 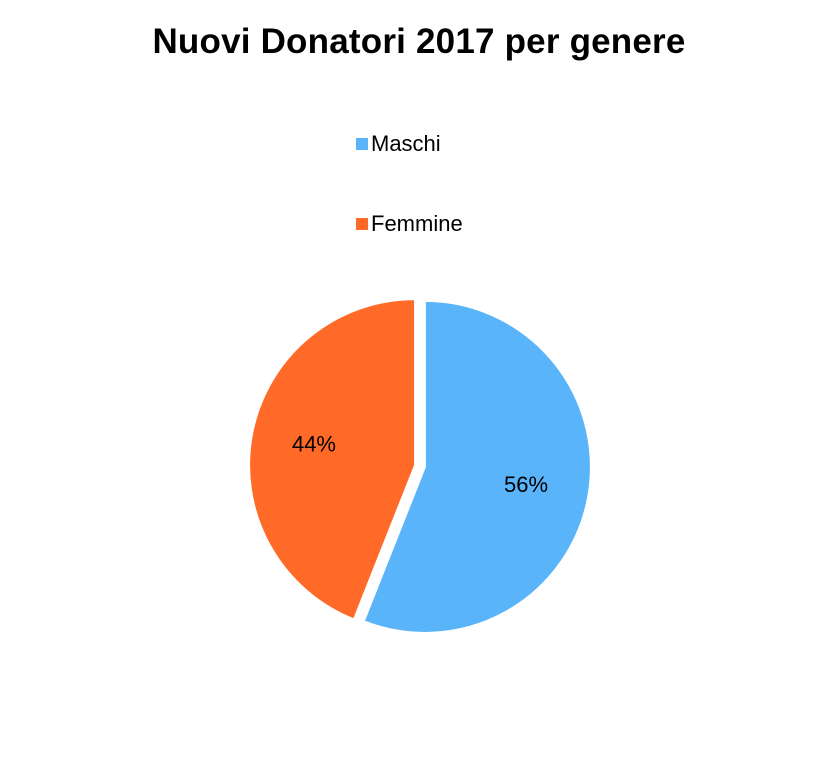 What do you see at coordinates (526, 484) in the screenshot?
I see `slice-label-maschi: 56%` at bounding box center [526, 484].